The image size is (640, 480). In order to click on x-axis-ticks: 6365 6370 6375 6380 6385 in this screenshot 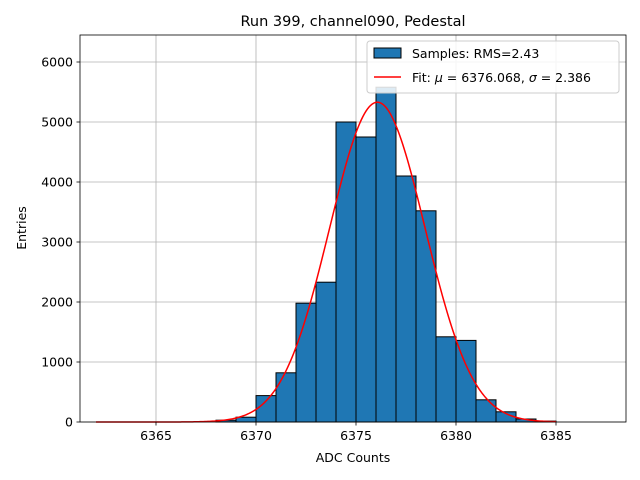, I will do `click(356, 432)`.